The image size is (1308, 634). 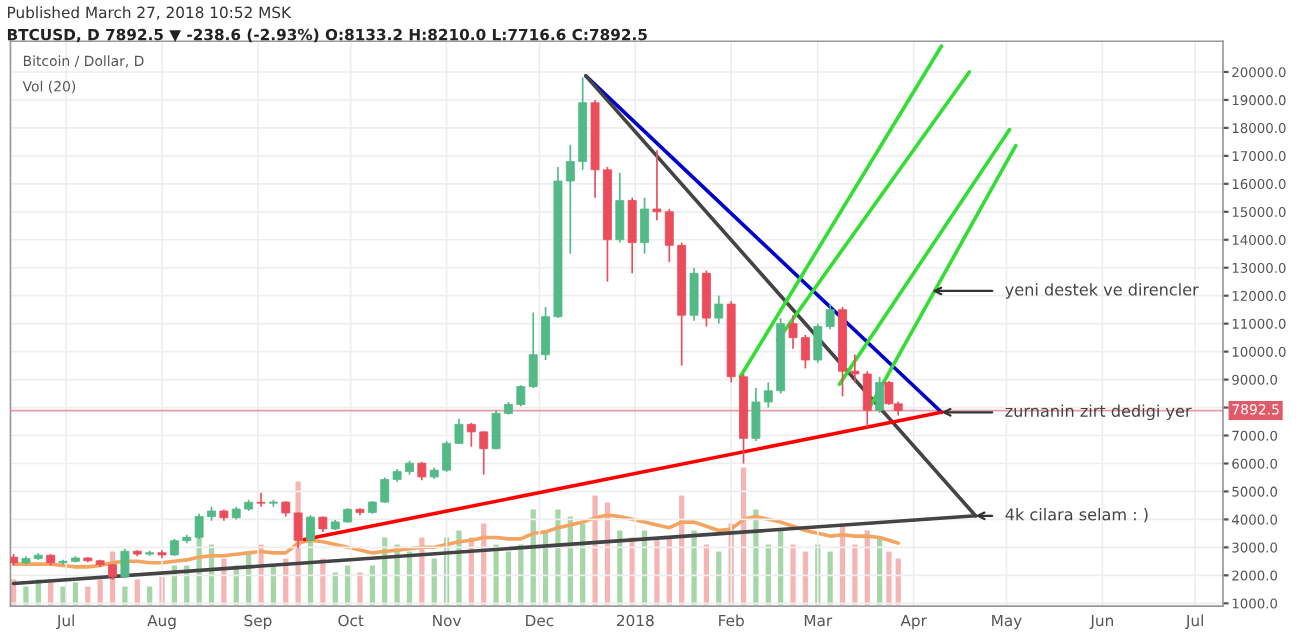 What do you see at coordinates (1098, 412) in the screenshot?
I see `annotation: zurnanin zirt dedigi yer` at bounding box center [1098, 412].